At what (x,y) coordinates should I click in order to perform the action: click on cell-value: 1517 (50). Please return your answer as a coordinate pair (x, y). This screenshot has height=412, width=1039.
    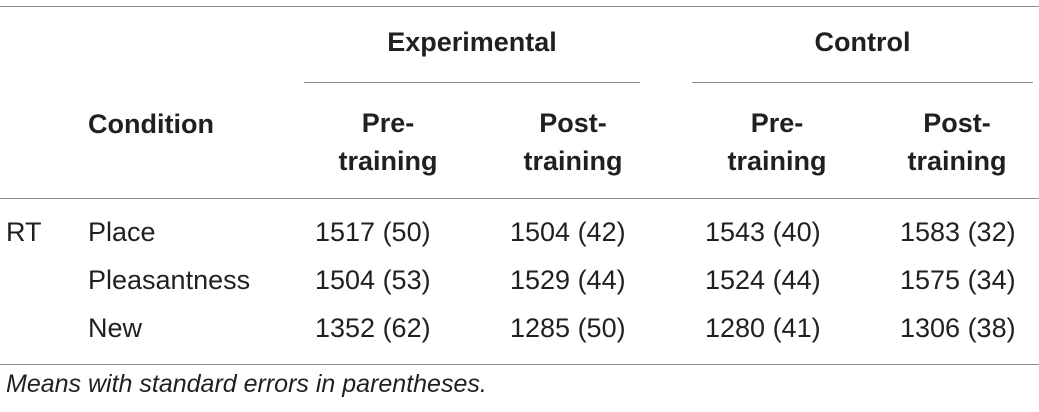
    Looking at the image, I should click on (373, 232).